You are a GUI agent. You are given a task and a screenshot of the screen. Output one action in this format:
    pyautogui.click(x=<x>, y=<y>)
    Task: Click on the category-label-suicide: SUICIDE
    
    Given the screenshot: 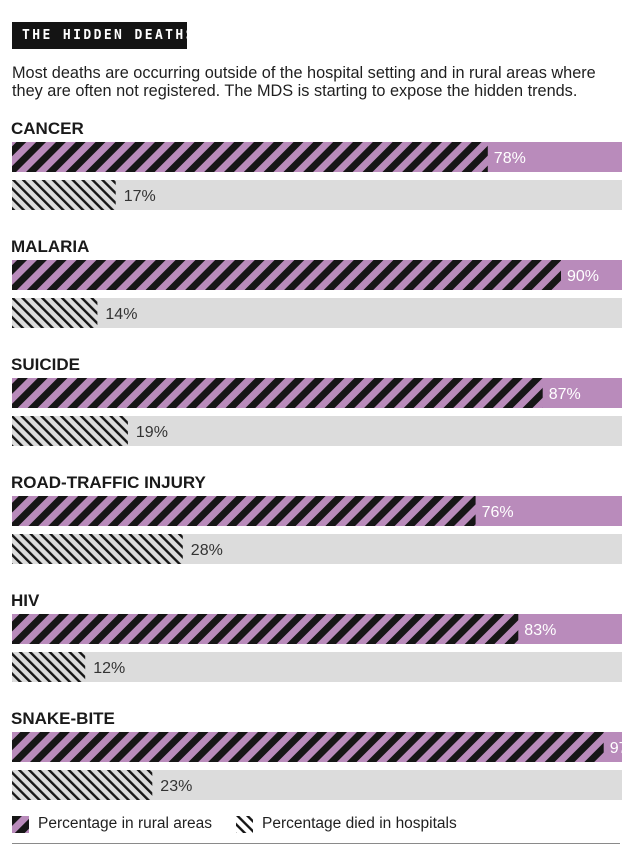 What is the action you would take?
    pyautogui.click(x=45, y=364)
    